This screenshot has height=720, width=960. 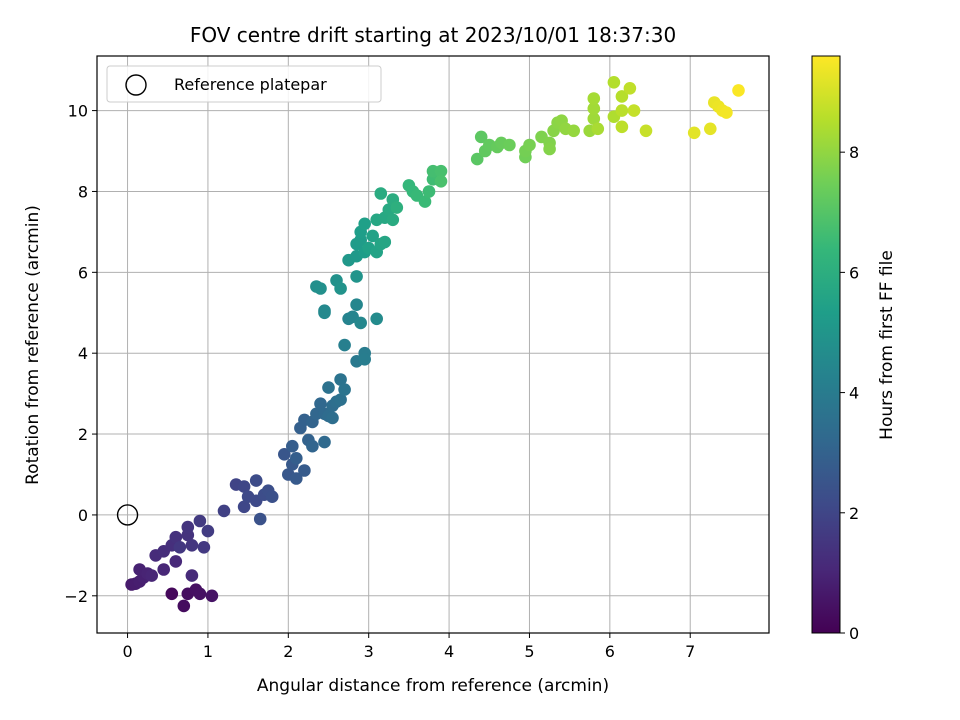 I want to click on x-axis-ticks: 0 1 2 3 4 5 6 7, so click(x=408, y=647).